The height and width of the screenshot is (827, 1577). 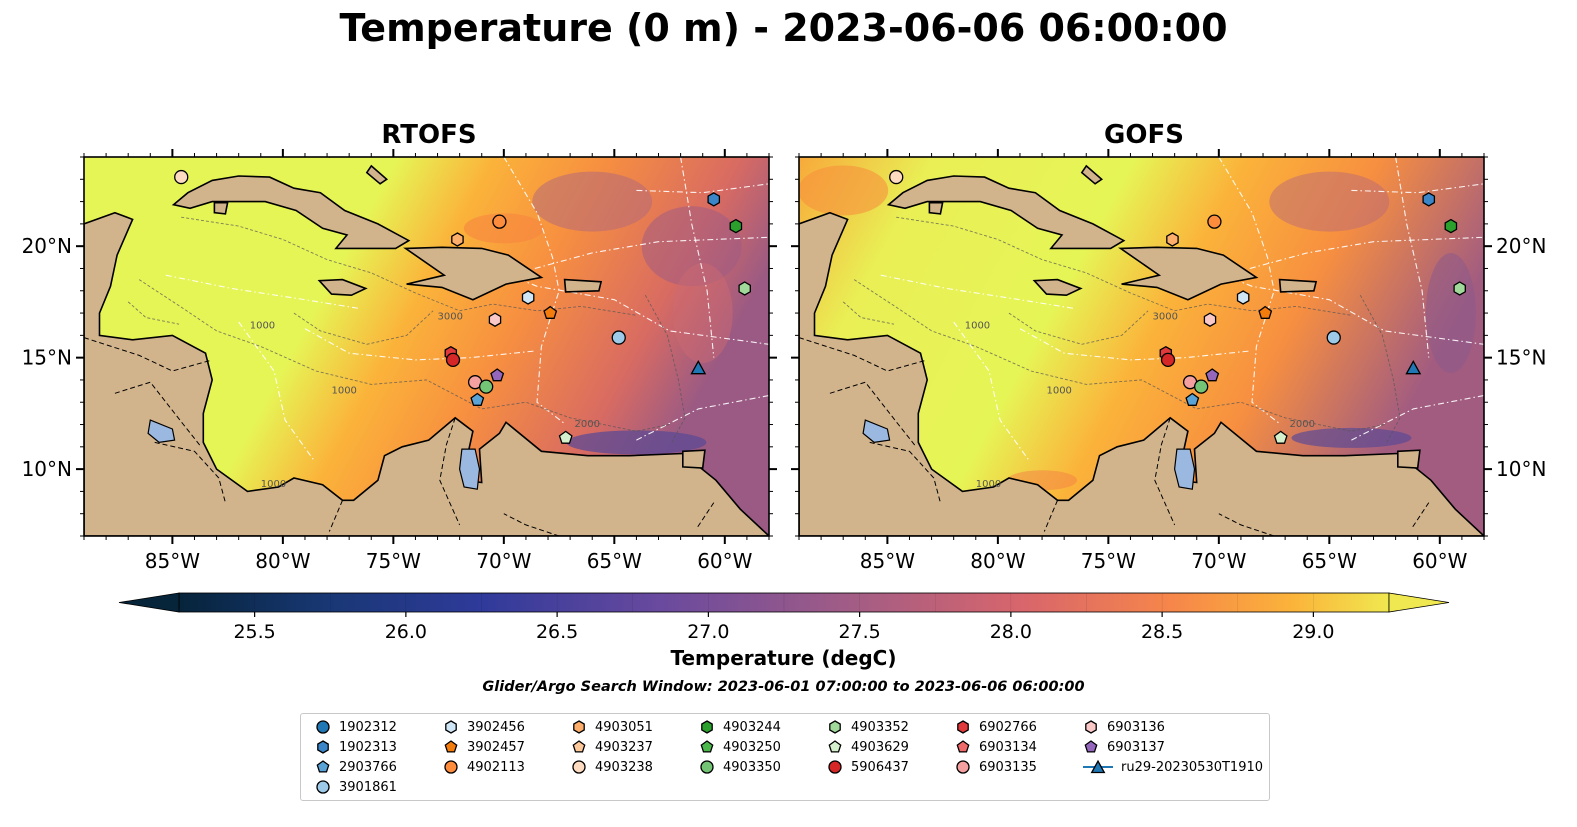 What do you see at coordinates (708, 632) in the screenshot?
I see `colorbar-tick-label: 27.0` at bounding box center [708, 632].